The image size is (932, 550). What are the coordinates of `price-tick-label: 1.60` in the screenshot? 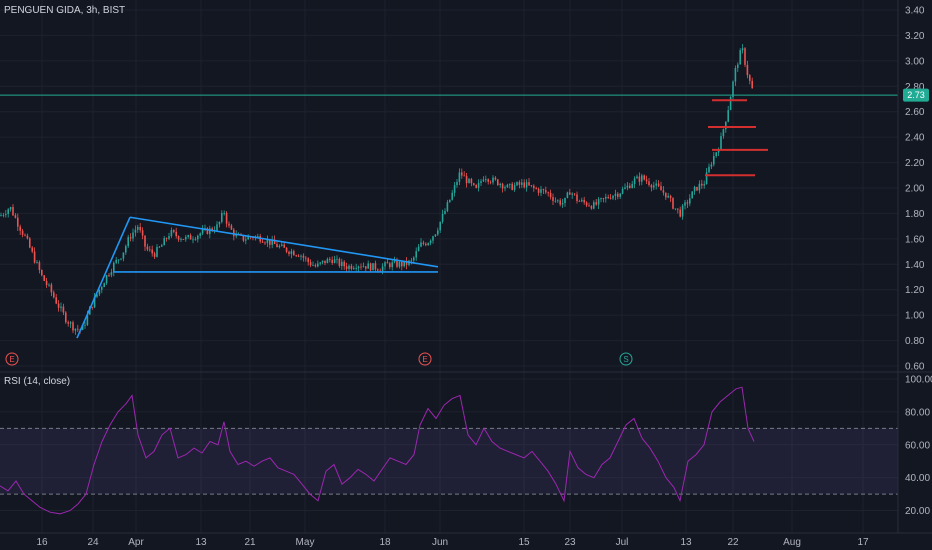 It's located at (915, 239).